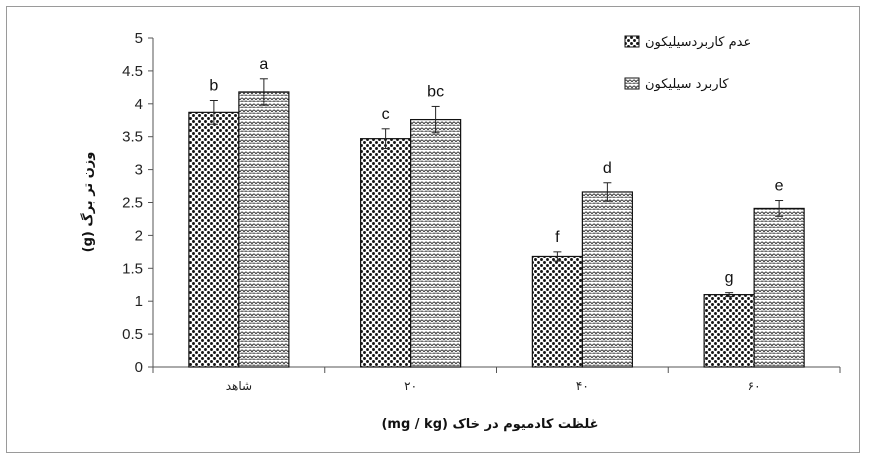  I want to click on y-tick-label: 0, so click(139, 367).